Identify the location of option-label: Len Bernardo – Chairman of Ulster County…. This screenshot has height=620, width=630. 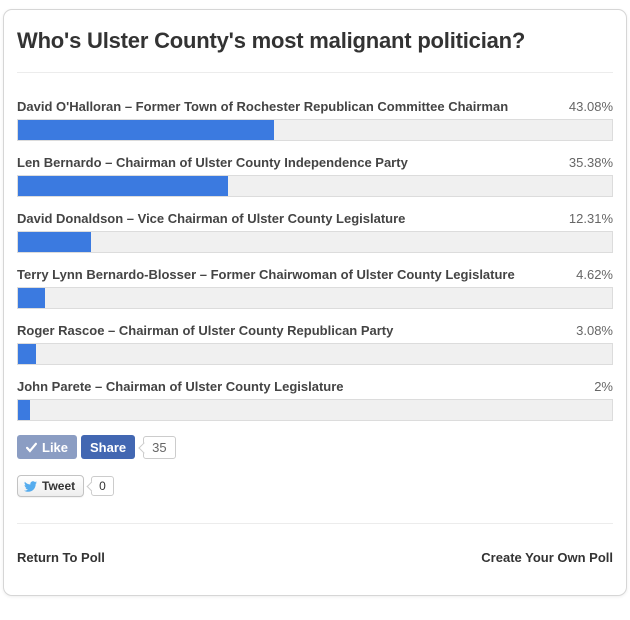
(212, 162).